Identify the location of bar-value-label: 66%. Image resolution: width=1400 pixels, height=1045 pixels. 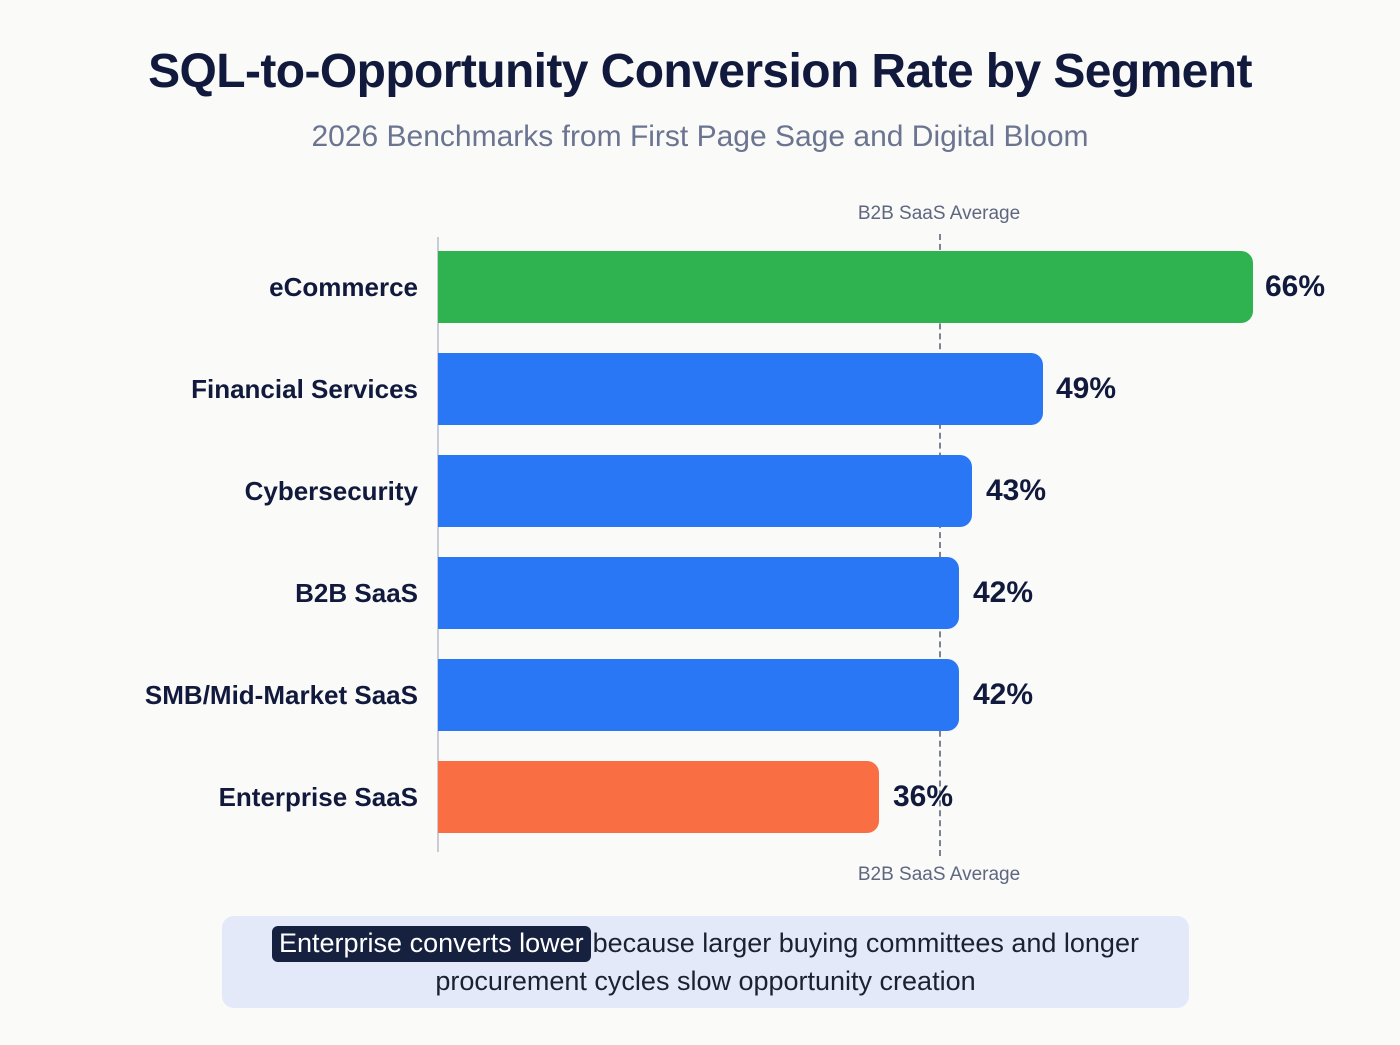
(1295, 286).